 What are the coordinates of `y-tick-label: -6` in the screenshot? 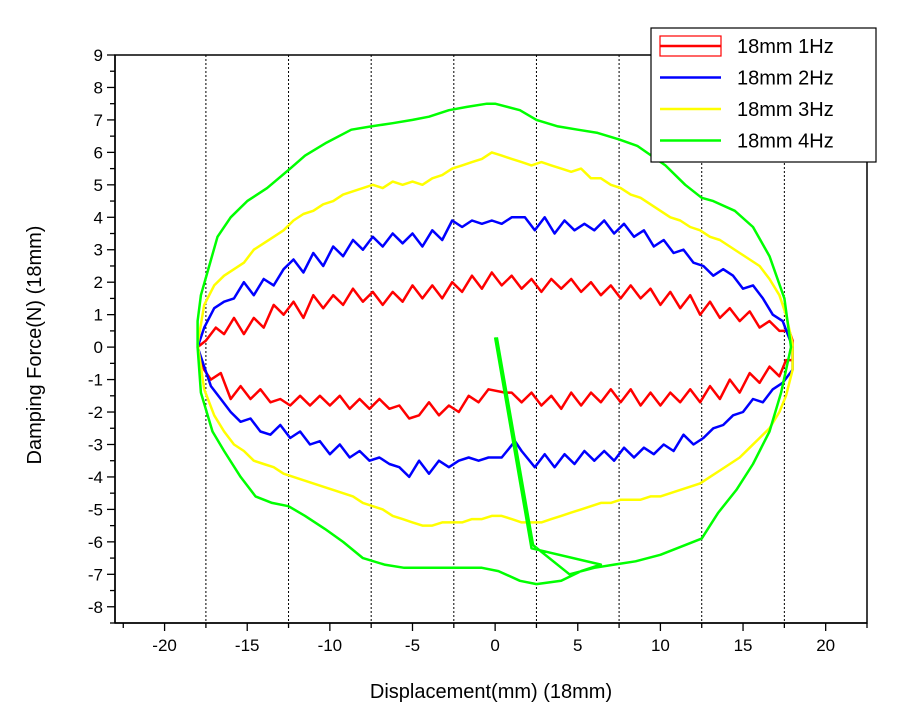 It's located at (95, 542).